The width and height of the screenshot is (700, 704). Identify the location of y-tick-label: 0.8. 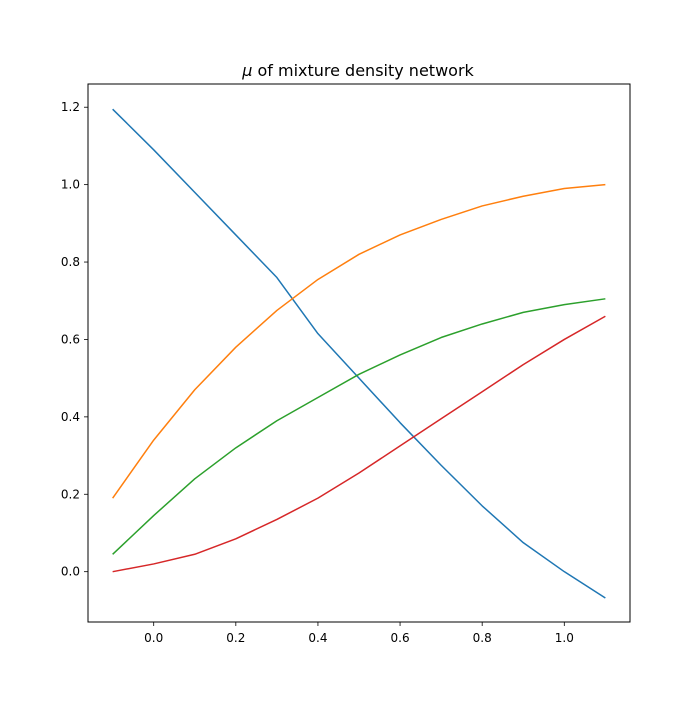
(70, 262).